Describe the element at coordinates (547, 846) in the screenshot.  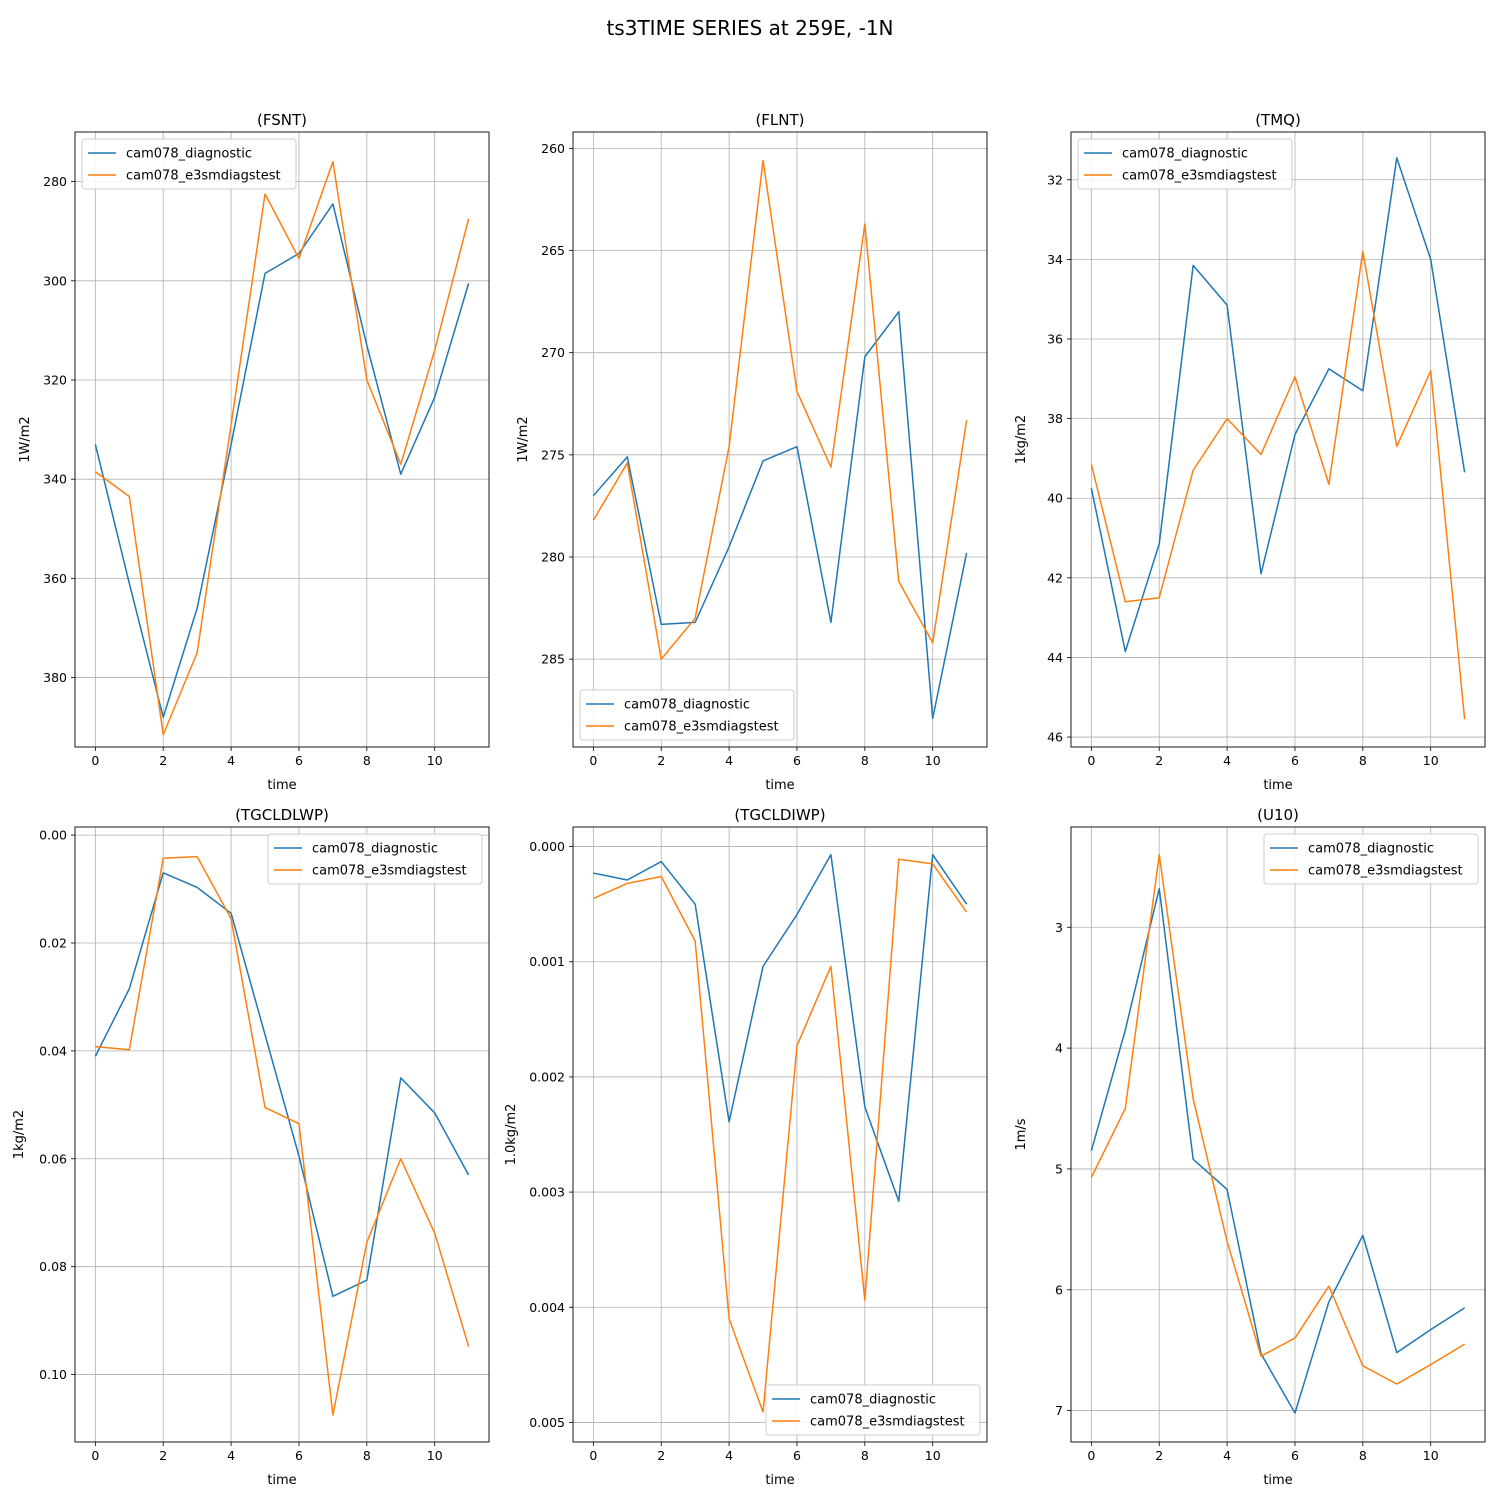
I see `y-tick-label: 0.000` at that location.